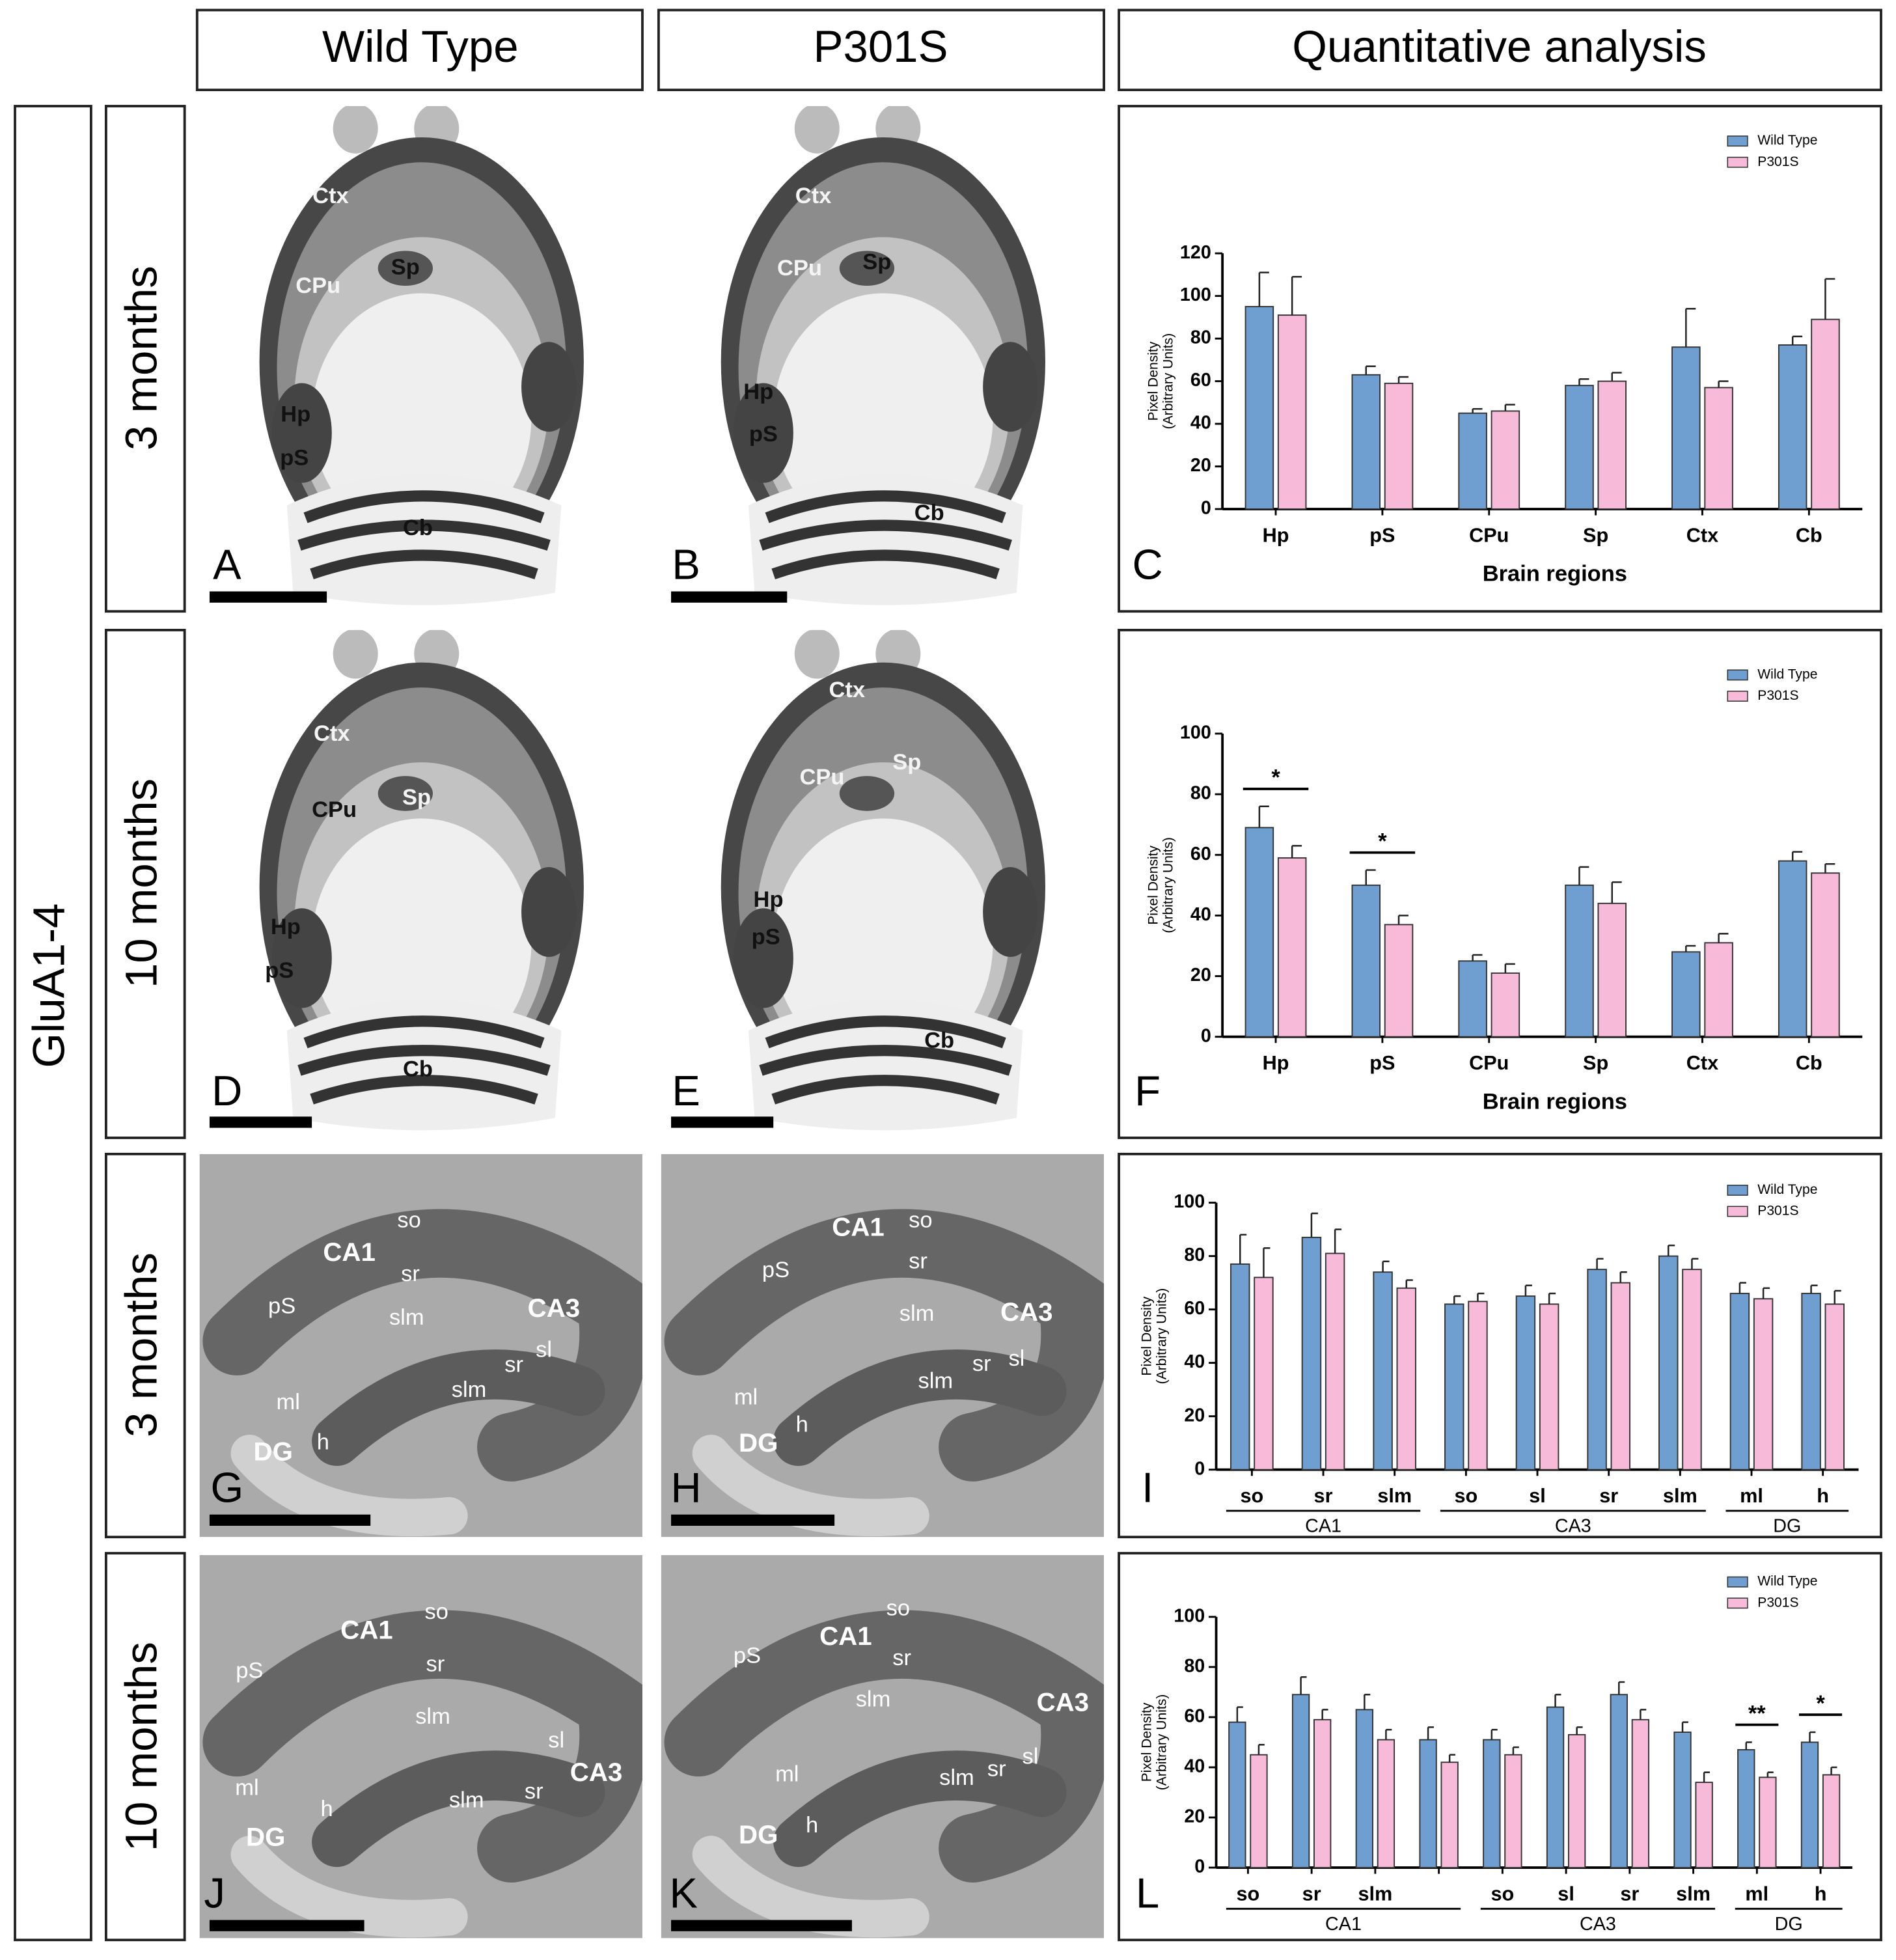  What do you see at coordinates (1702, 1063) in the screenshot?
I see `x-tick-label: Ctx` at bounding box center [1702, 1063].